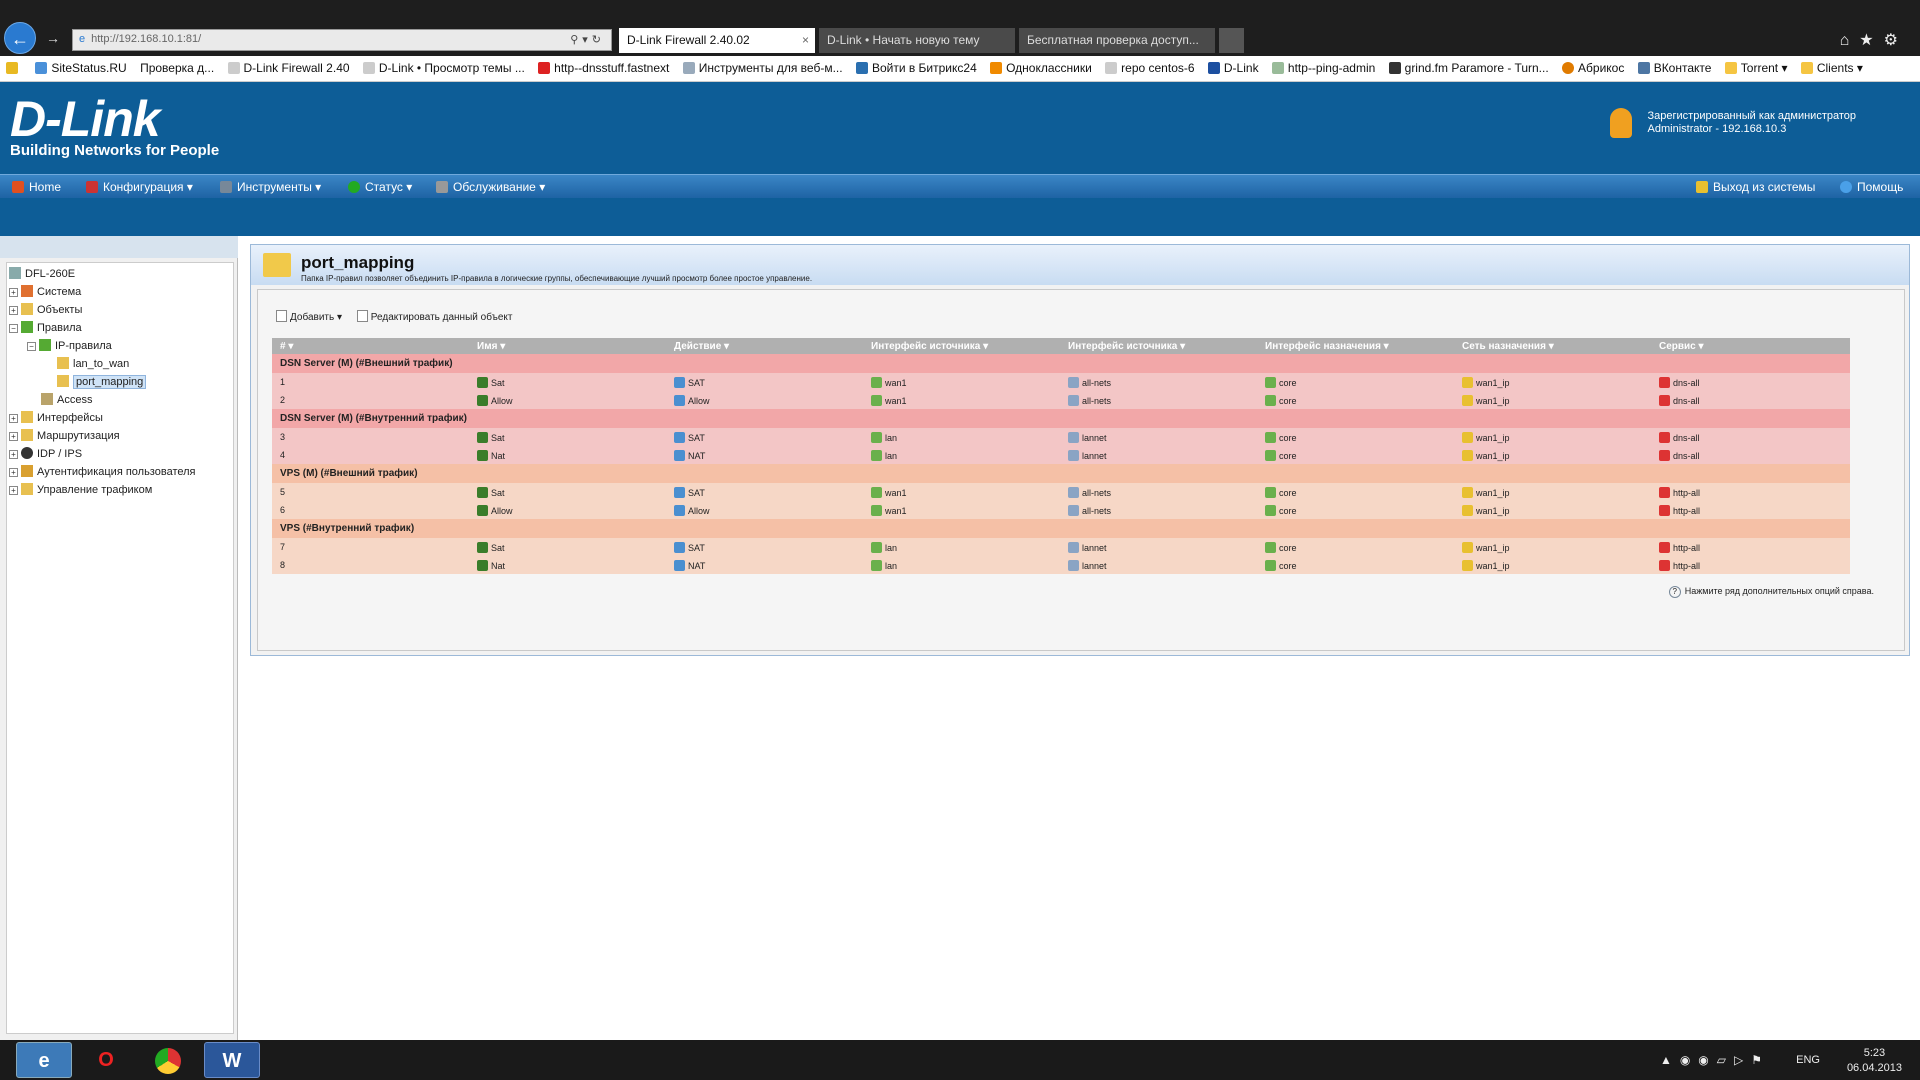 The image size is (1920, 1080). What do you see at coordinates (961, 455) in the screenshot?
I see `rule-source-interface-cell: lan` at bounding box center [961, 455].